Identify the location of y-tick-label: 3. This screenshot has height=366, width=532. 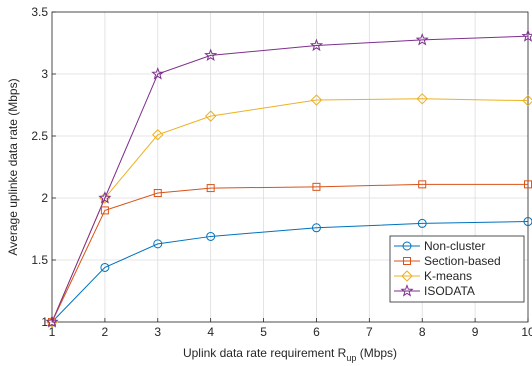
(44, 74).